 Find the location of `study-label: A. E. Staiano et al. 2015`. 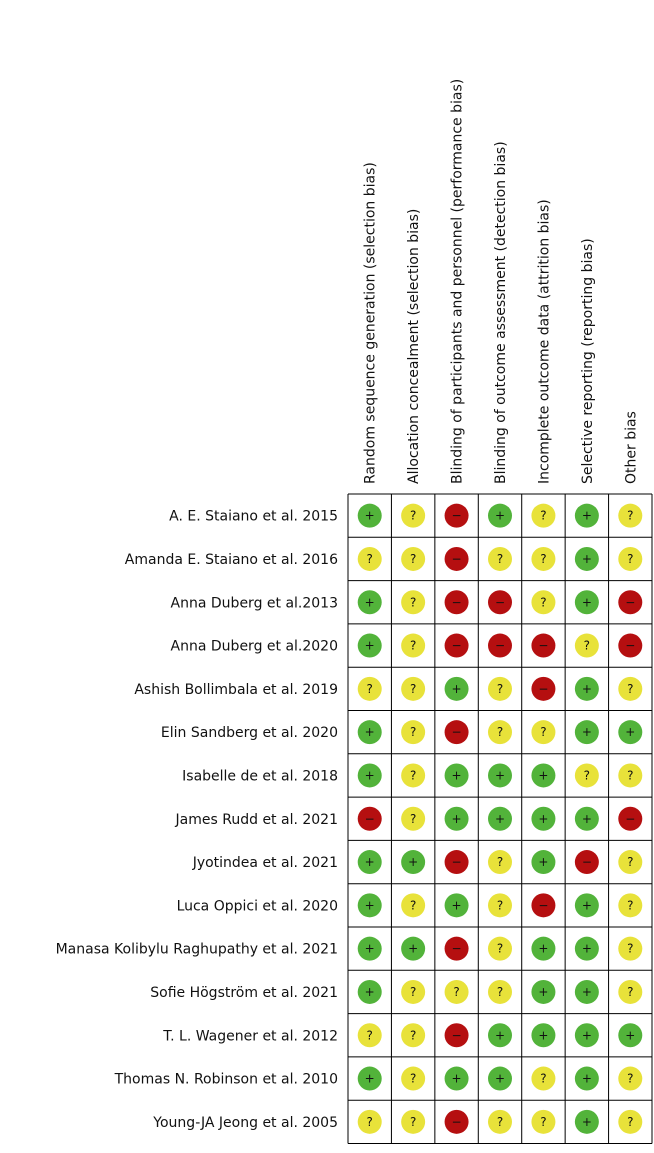

study-label: A. E. Staiano et al. 2015 is located at coordinates (253, 517).